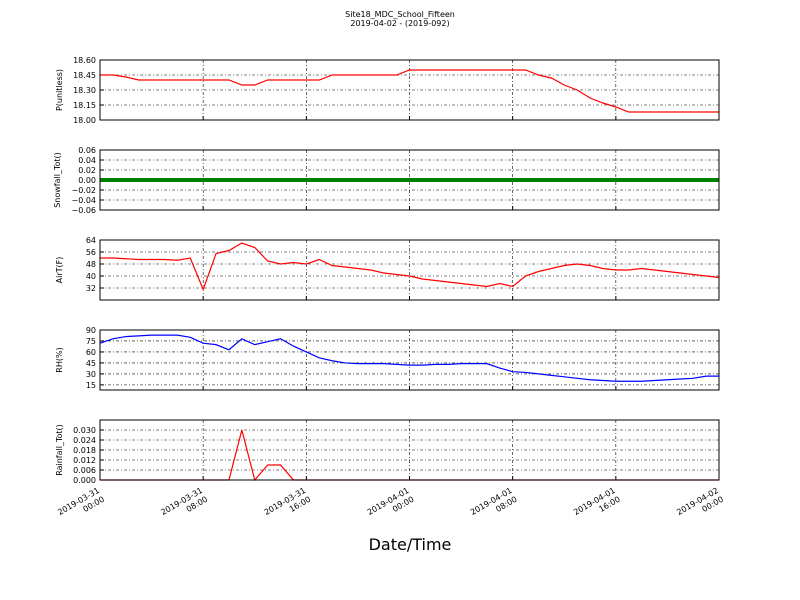 This screenshot has width=800, height=600. Describe the element at coordinates (494, 506) in the screenshot. I see `x-tick-label: 2019-04-0108:00` at that location.